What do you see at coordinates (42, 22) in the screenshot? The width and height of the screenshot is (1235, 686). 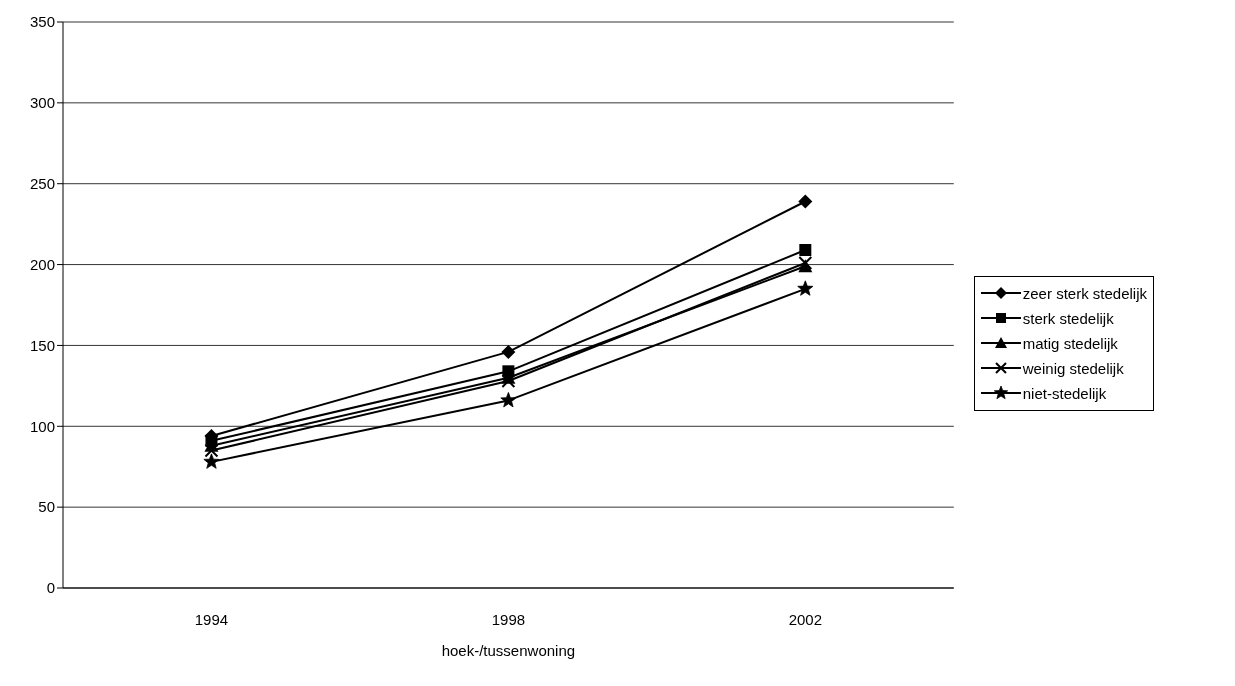 I see `y-tick-label: 350` at bounding box center [42, 22].